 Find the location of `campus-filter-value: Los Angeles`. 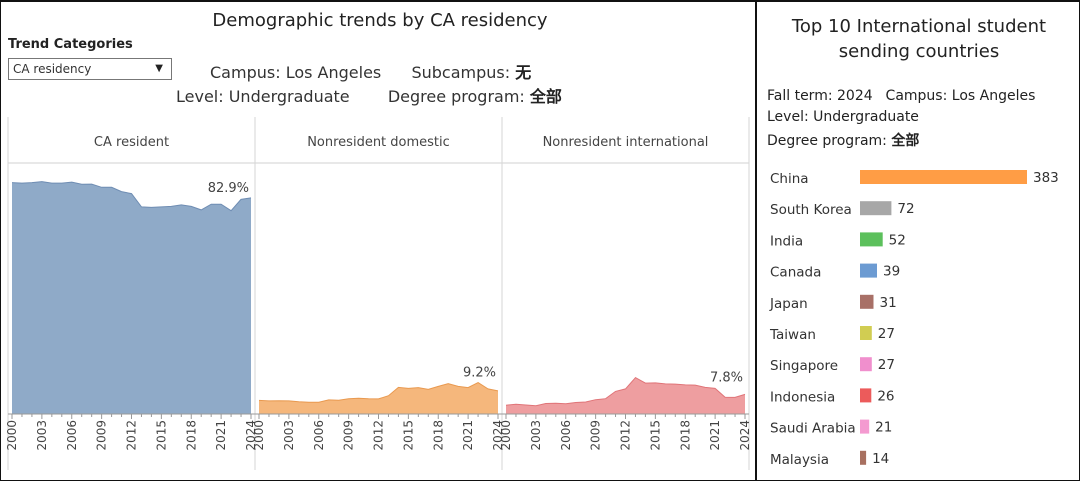

campus-filter-value: Los Angeles is located at coordinates (333, 72).